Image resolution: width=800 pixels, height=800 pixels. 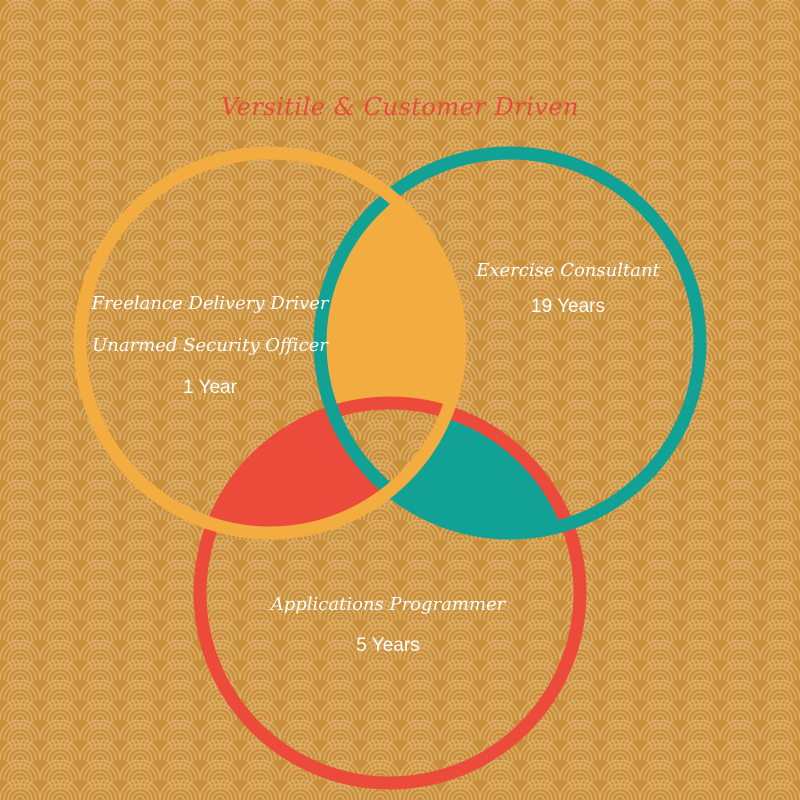 What do you see at coordinates (568, 270) in the screenshot?
I see `right-set-label: Exercise Consultant` at bounding box center [568, 270].